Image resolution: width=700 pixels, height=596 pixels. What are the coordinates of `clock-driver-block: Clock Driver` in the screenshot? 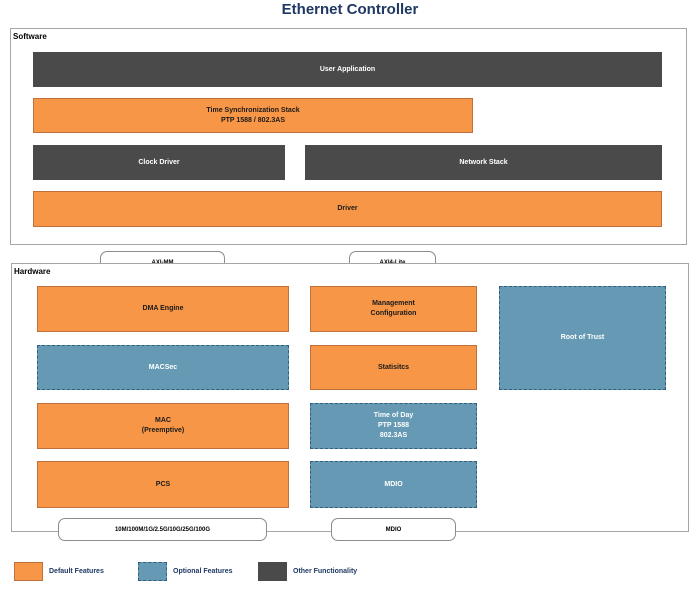 It's located at (159, 162).